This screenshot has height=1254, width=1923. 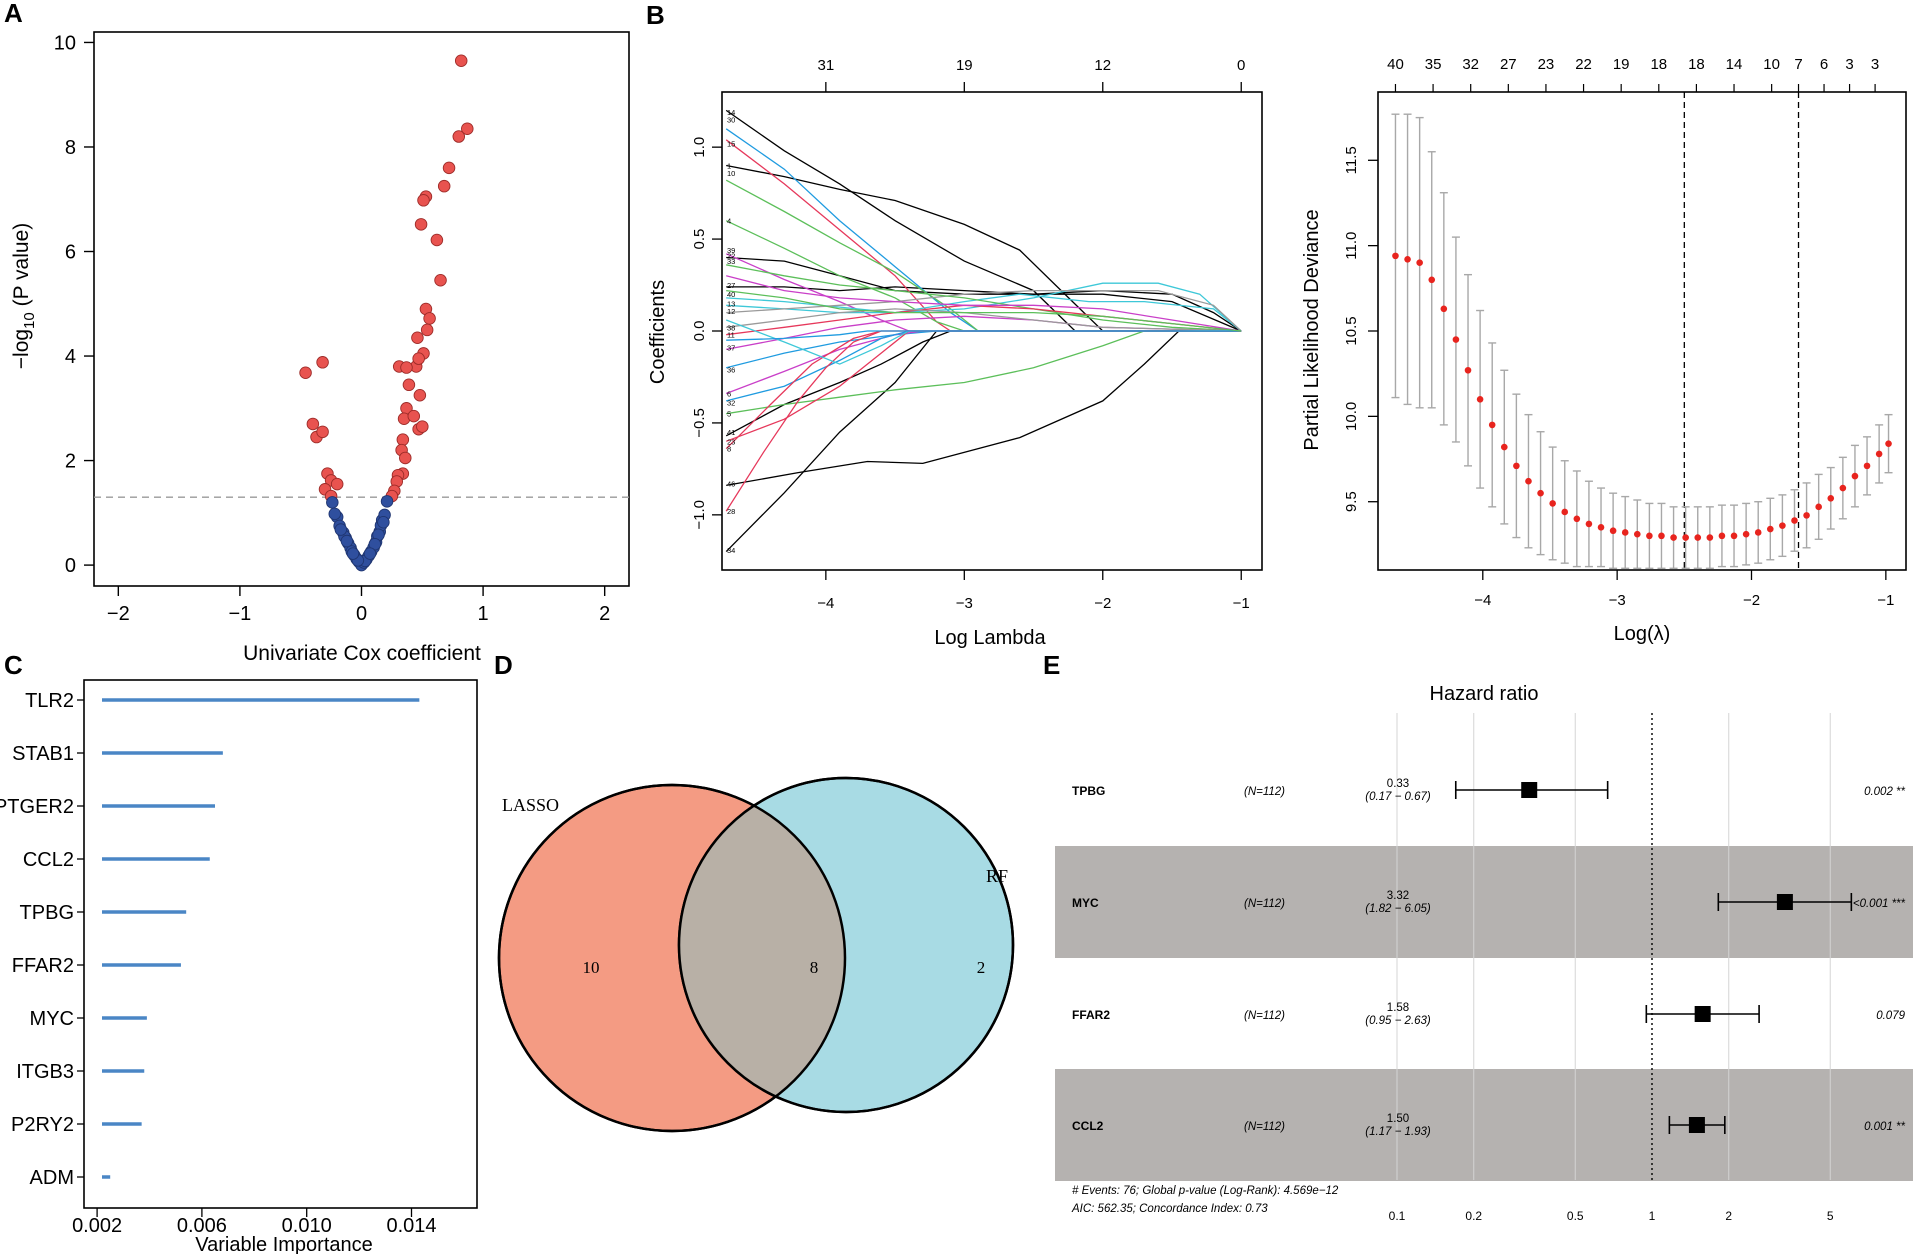 What do you see at coordinates (1751, 600) in the screenshot?
I see `panel-b-right-xtick-label-2: −2` at bounding box center [1751, 600].